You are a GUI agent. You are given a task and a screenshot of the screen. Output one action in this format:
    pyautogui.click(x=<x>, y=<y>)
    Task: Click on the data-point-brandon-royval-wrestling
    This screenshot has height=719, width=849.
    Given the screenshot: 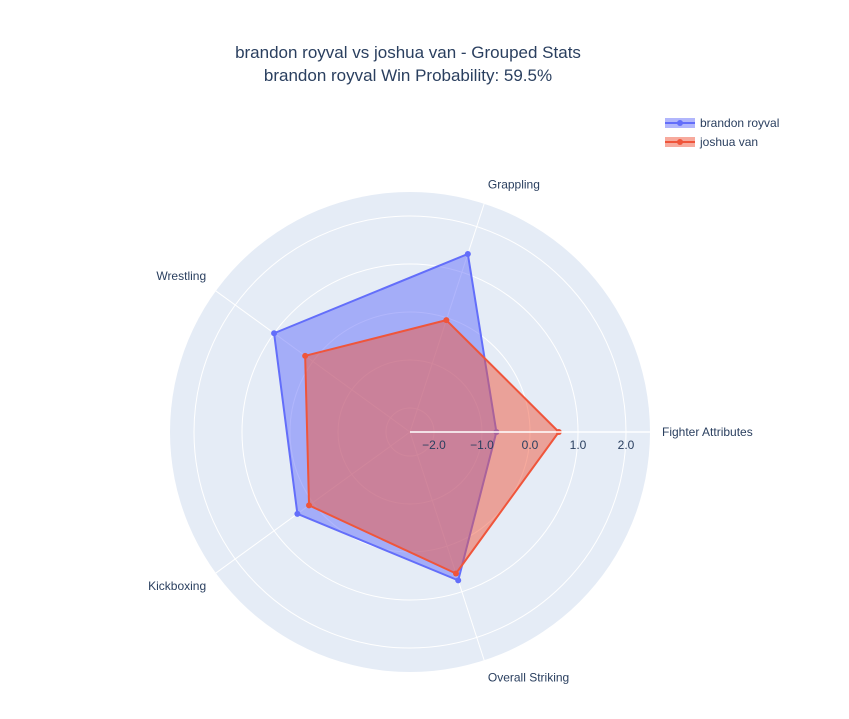 What is the action you would take?
    pyautogui.click(x=274, y=333)
    